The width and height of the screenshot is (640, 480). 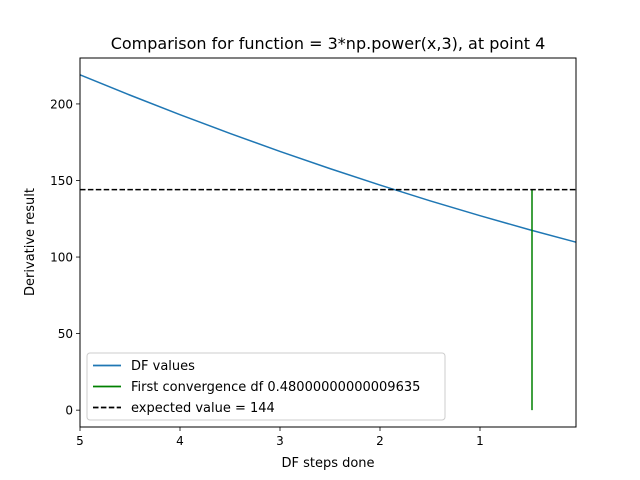 What do you see at coordinates (69, 411) in the screenshot?
I see `y-tick-label: 0` at bounding box center [69, 411].